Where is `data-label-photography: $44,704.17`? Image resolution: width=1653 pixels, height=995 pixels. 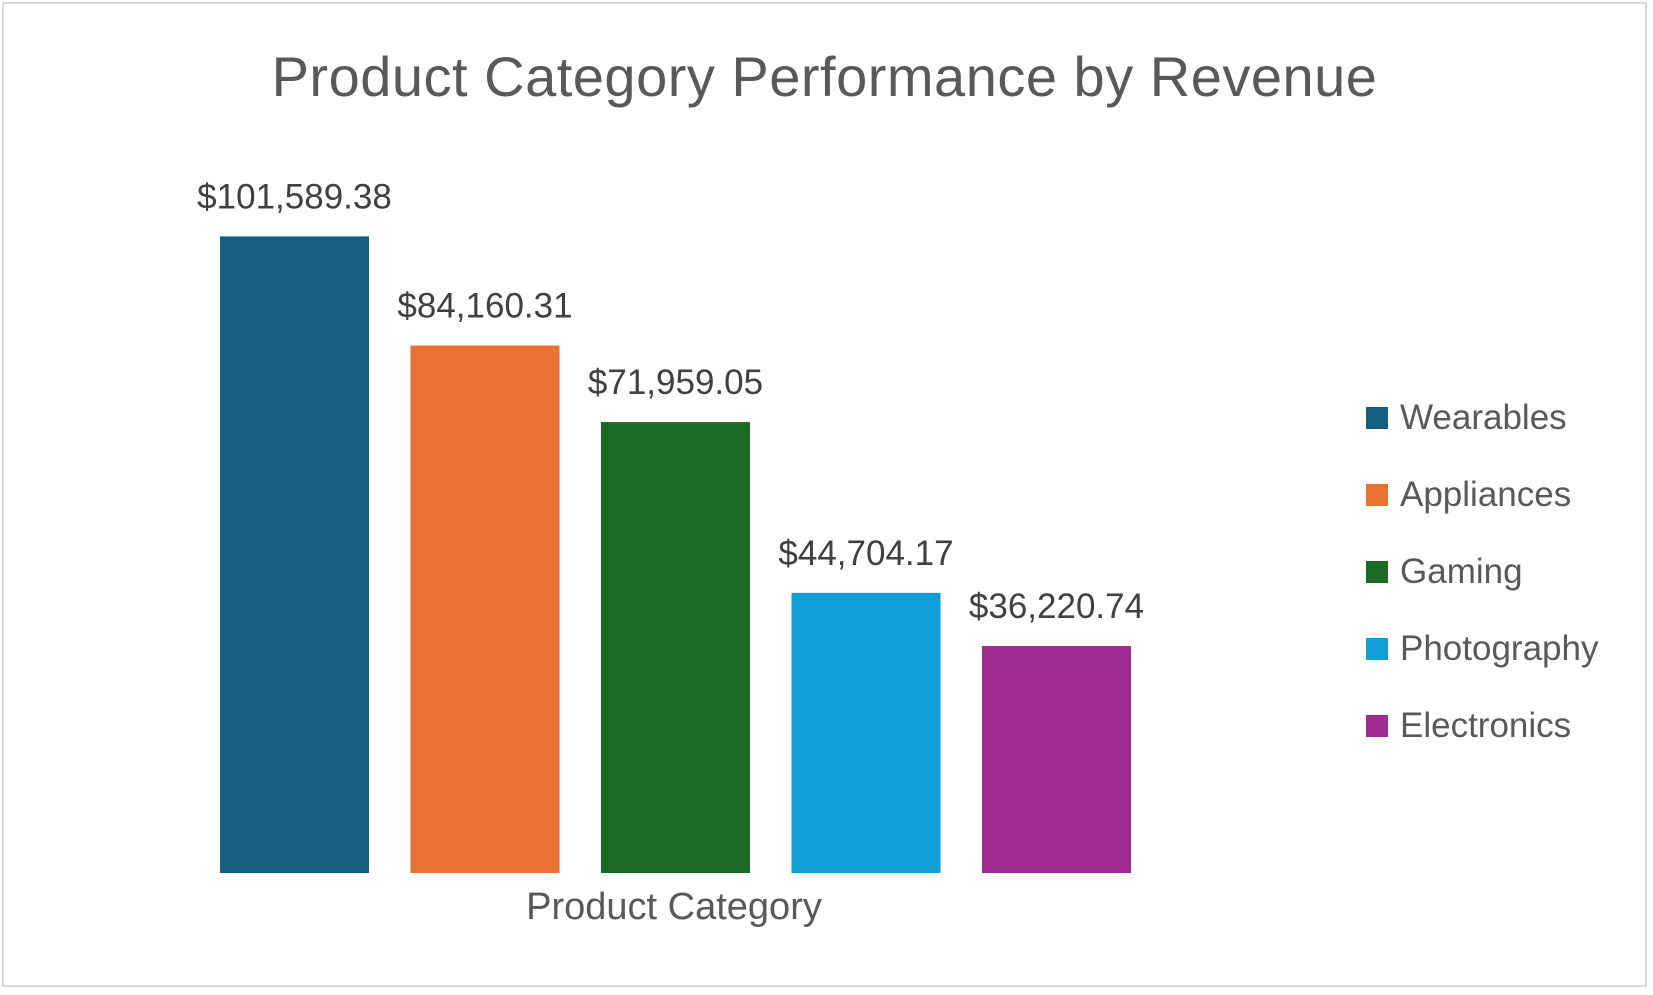
data-label-photography: $44,704.17 is located at coordinates (865, 553).